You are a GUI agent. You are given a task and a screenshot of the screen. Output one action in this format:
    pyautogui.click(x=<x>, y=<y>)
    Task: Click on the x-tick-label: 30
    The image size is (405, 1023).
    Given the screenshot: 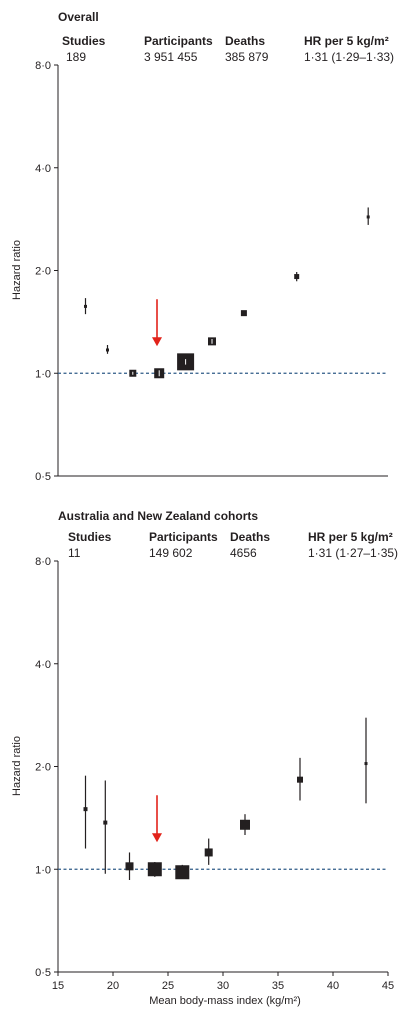 What is the action you would take?
    pyautogui.click(x=223, y=986)
    